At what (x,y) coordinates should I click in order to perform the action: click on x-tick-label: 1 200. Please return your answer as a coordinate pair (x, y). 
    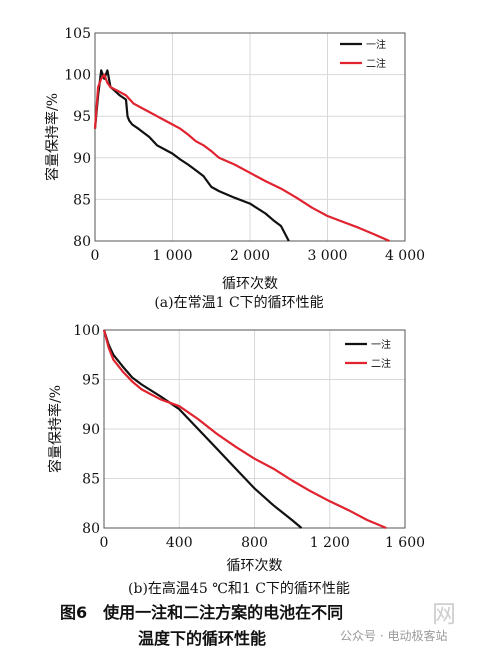
    Looking at the image, I should click on (330, 543).